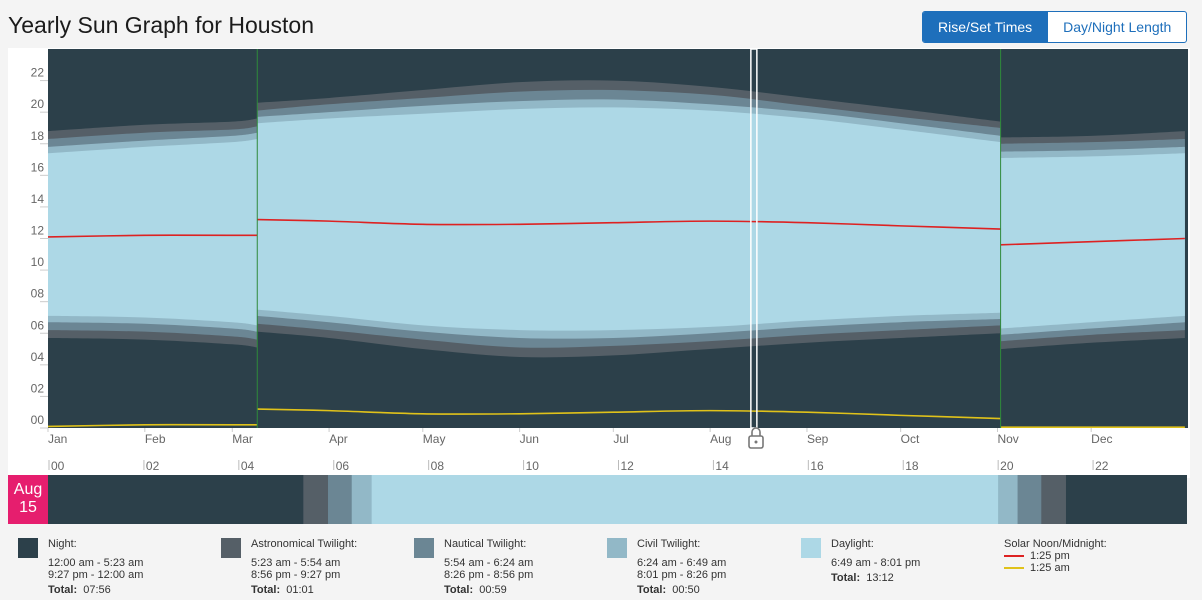 Image resolution: width=1202 pixels, height=600 pixels. I want to click on legend-daylight-line1: 6:49 am - 8:01 pm, so click(876, 563).